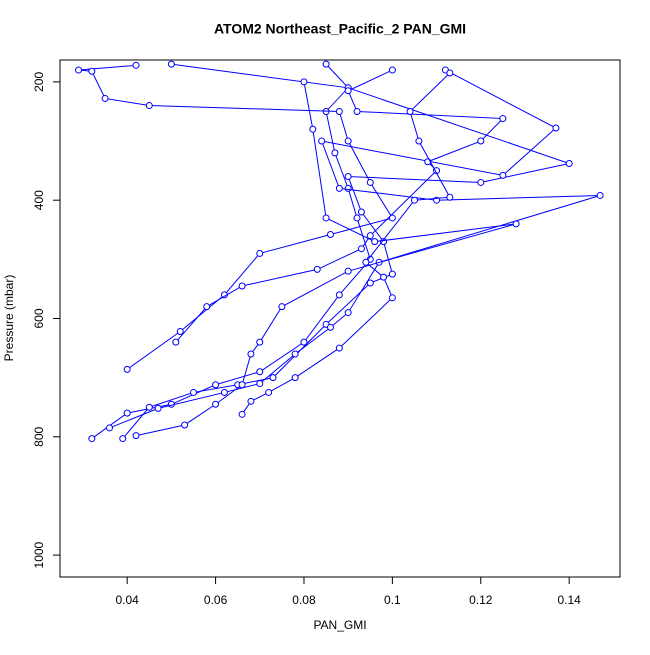  Describe the element at coordinates (39, 82) in the screenshot. I see `y-tick-label: 200` at that location.